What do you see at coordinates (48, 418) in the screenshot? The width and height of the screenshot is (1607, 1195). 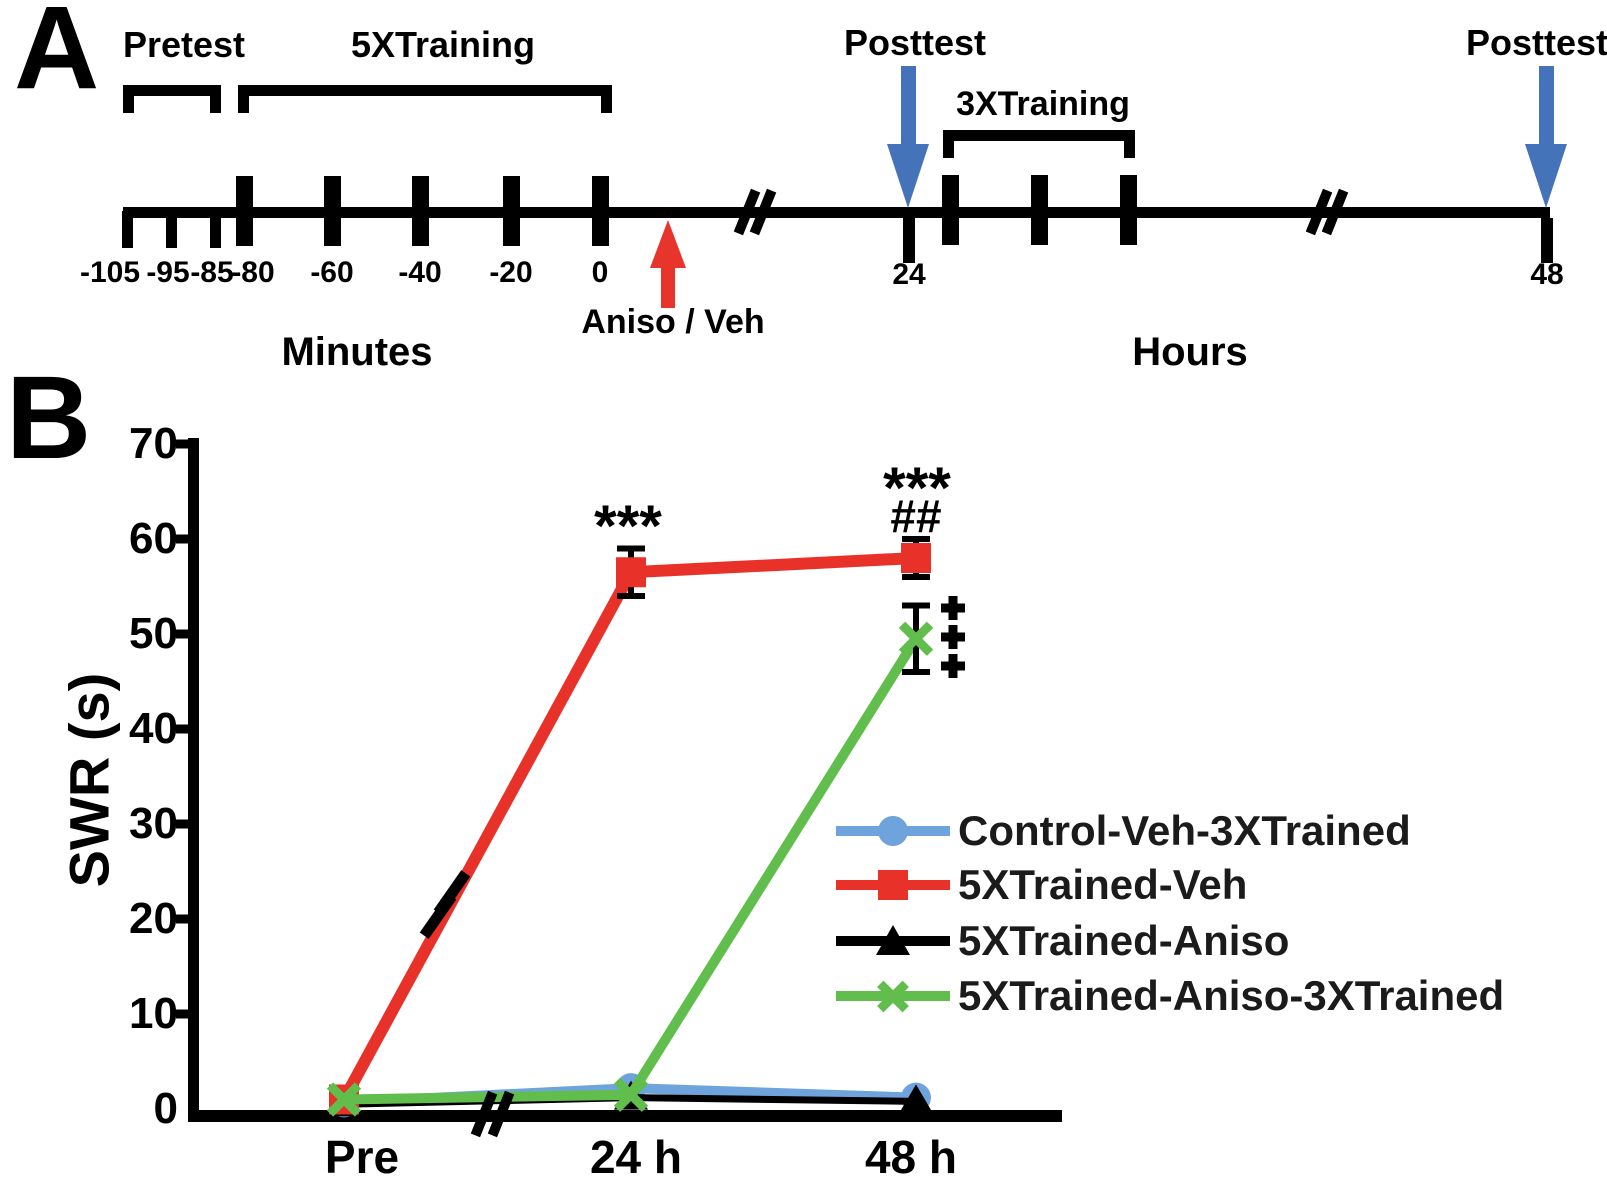 I see `panel-b-letter: B` at bounding box center [48, 418].